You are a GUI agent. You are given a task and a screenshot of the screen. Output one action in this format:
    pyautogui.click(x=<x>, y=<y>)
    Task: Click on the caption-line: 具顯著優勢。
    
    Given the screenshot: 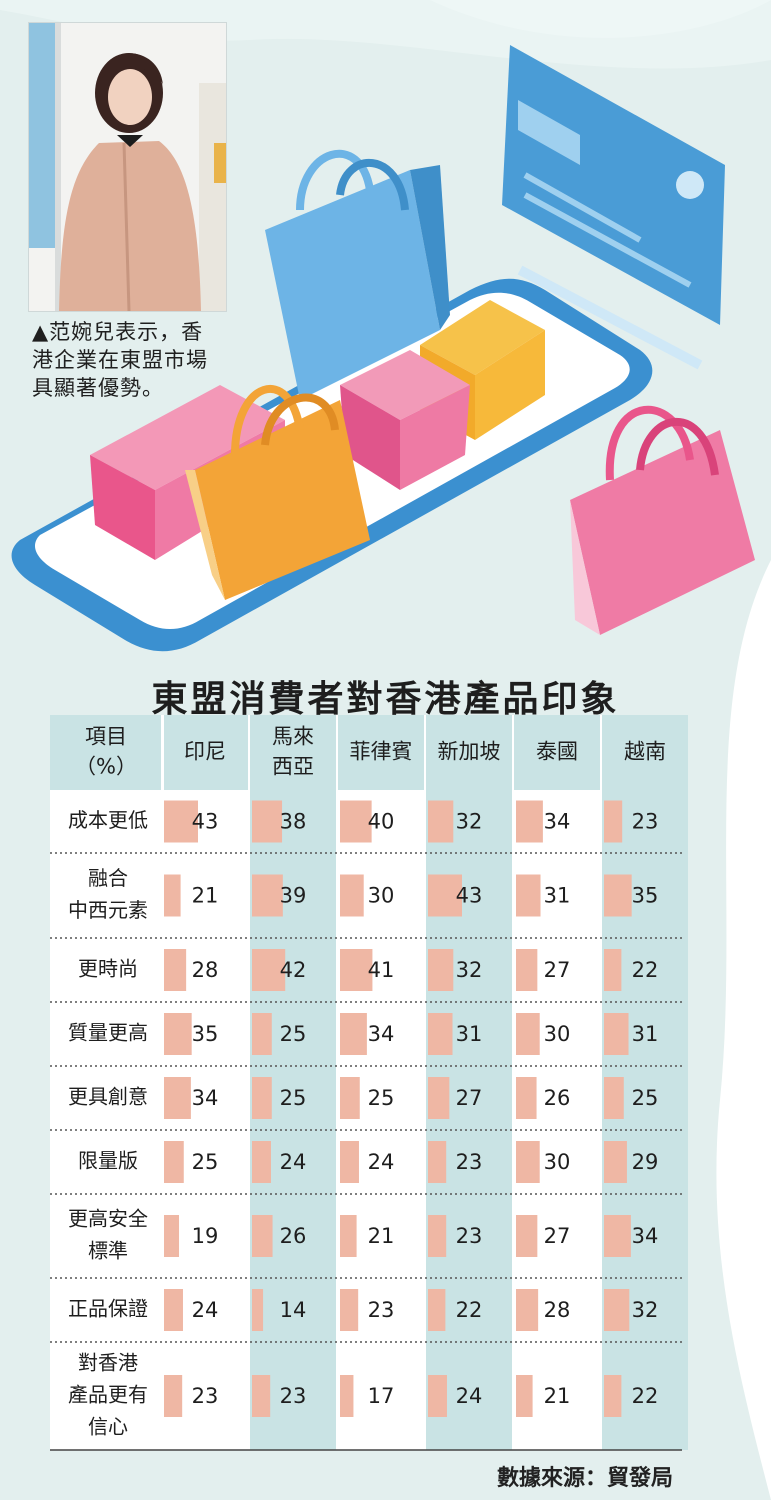 What is the action you would take?
    pyautogui.click(x=98, y=388)
    